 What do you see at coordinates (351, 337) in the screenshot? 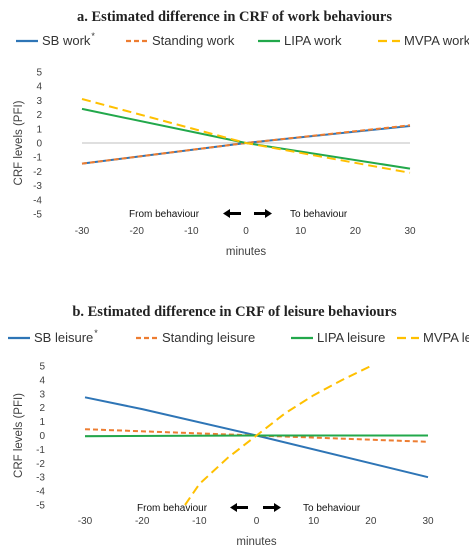
I see `legend-label: LIPA leisure` at bounding box center [351, 337].